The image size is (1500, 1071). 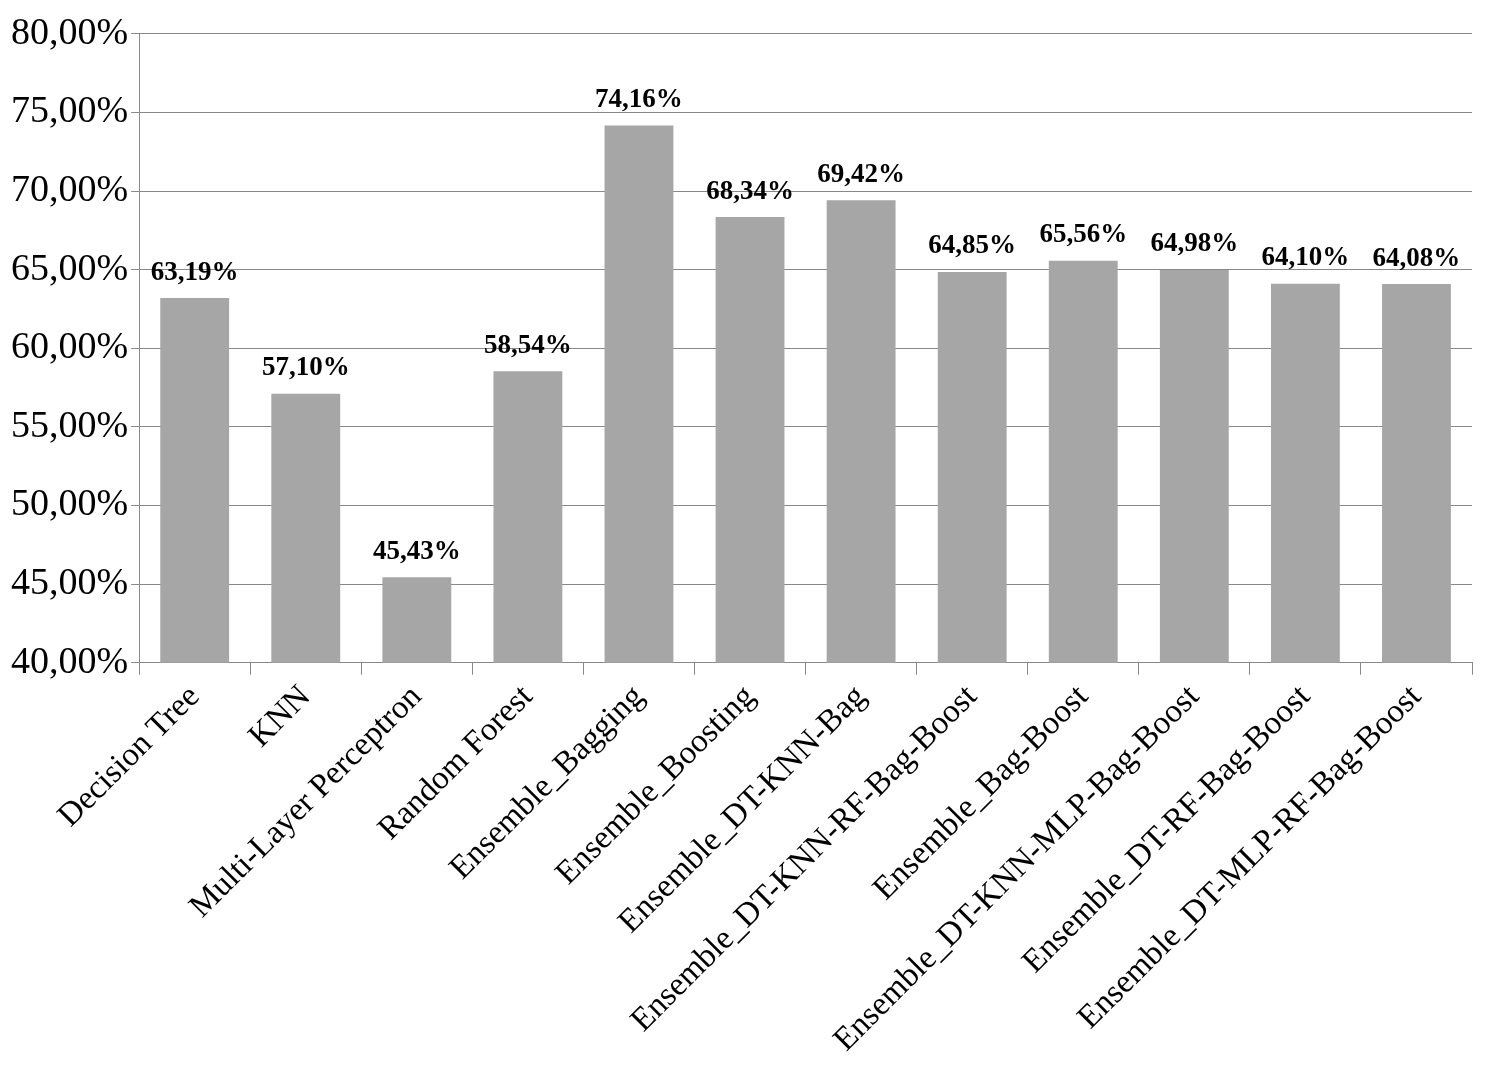 What do you see at coordinates (1194, 242) in the screenshot?
I see `data-label: 64,98%` at bounding box center [1194, 242].